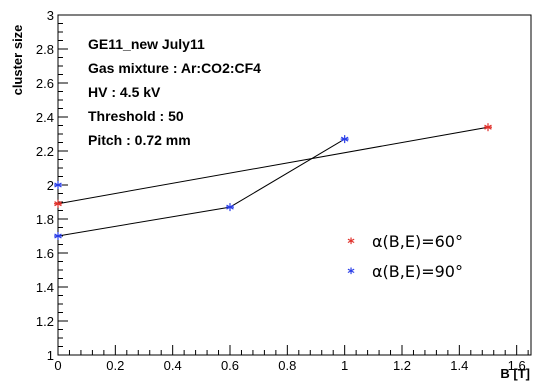 The image size is (537, 383). What do you see at coordinates (45, 287) in the screenshot?
I see `y-tick-label: 1.4` at bounding box center [45, 287].